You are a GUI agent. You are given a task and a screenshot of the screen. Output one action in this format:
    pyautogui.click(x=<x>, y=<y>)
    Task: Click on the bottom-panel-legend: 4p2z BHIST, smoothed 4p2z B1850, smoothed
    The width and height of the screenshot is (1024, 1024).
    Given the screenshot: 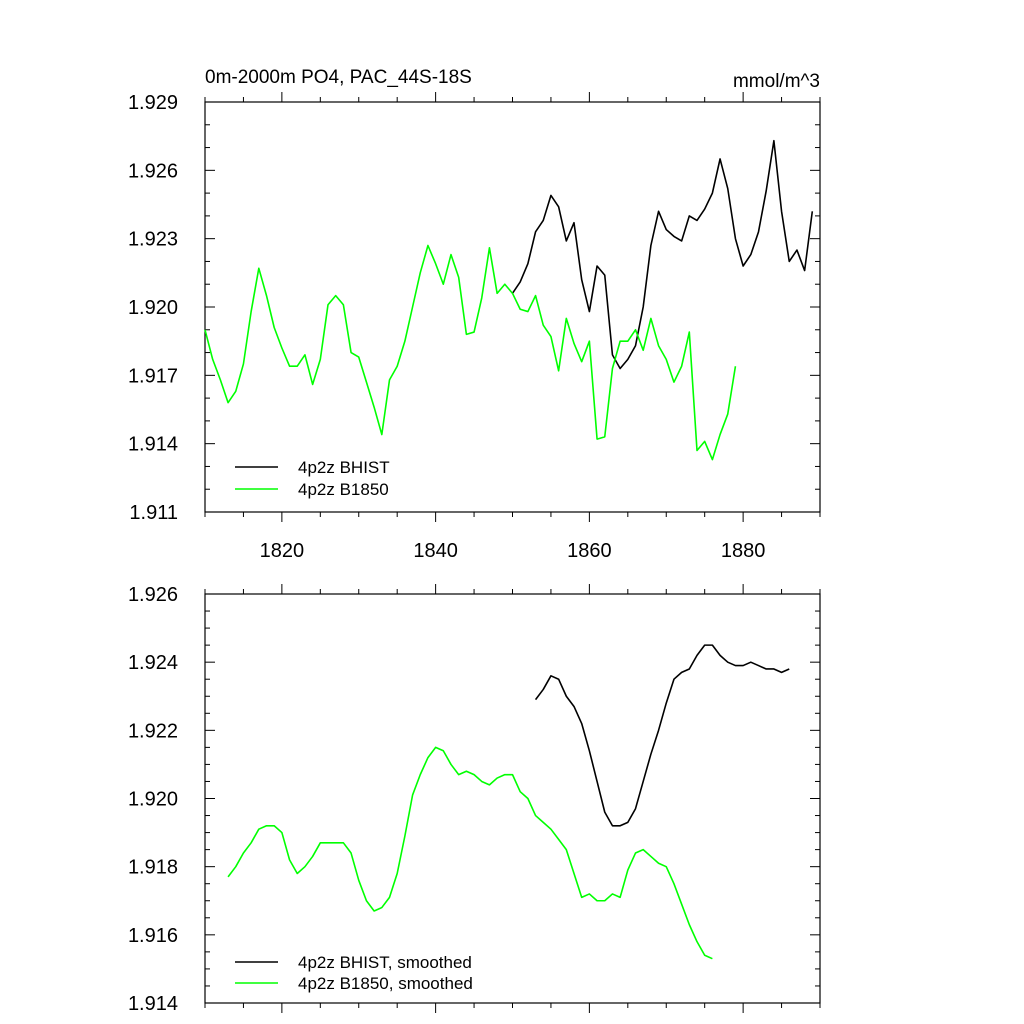 What is the action you would take?
    pyautogui.click(x=354, y=973)
    